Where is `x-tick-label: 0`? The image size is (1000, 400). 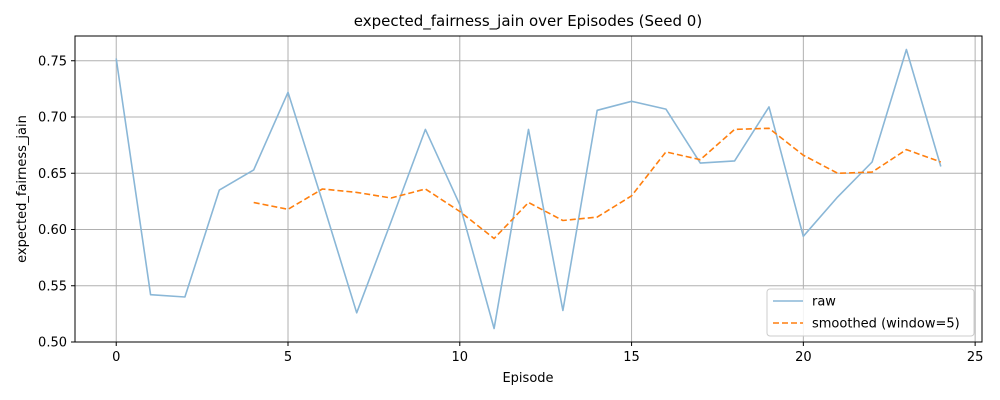
x-tick-label: 0 is located at coordinates (116, 357).